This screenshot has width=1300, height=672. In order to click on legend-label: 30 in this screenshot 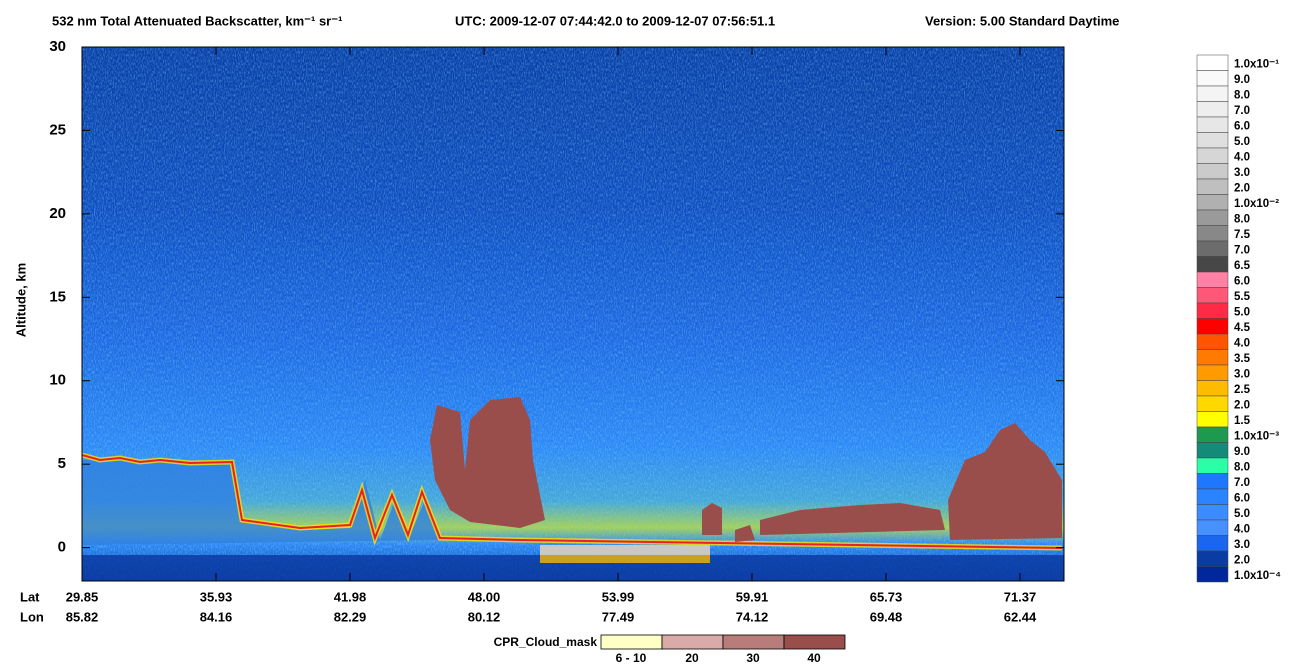, I will do `click(753, 658)`.